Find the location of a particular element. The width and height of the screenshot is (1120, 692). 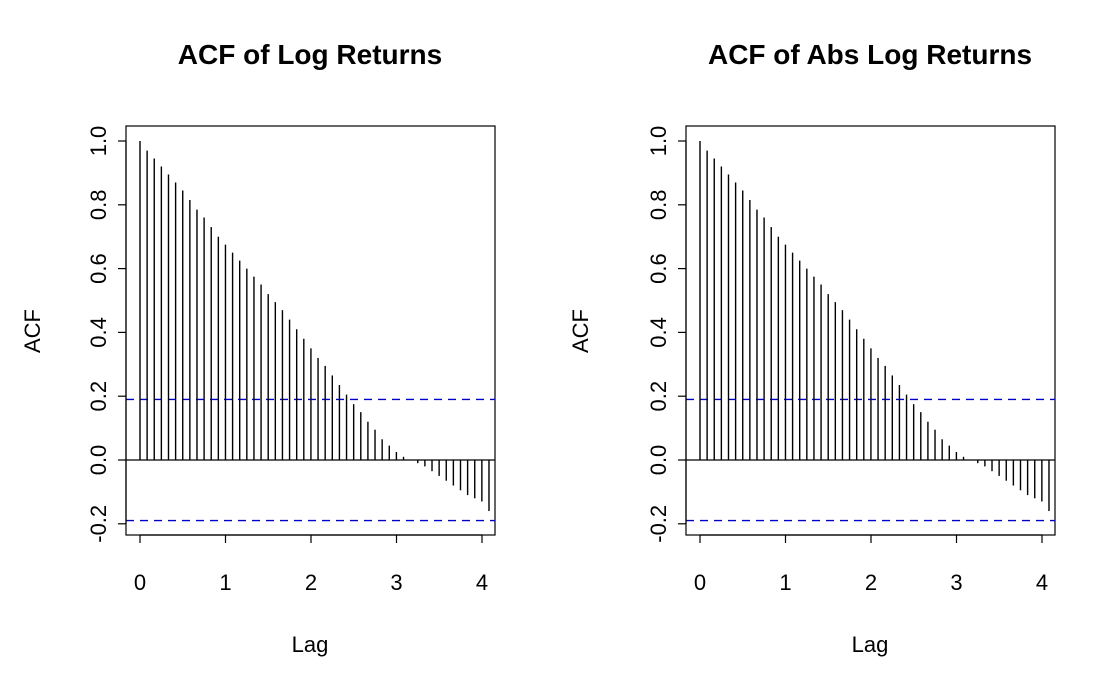

chart-title: ACF of Log Returns is located at coordinates (310, 54).